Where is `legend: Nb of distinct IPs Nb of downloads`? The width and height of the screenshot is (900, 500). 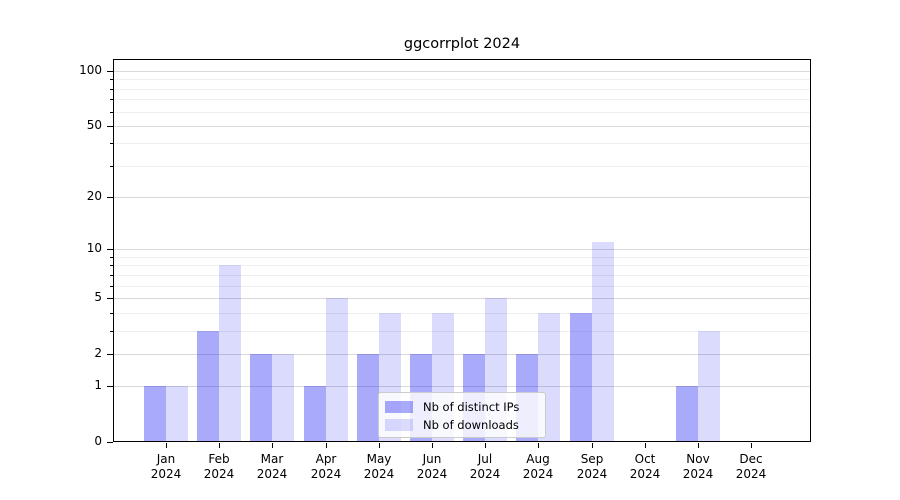
legend: Nb of distinct IPs Nb of downloads is located at coordinates (462, 415).